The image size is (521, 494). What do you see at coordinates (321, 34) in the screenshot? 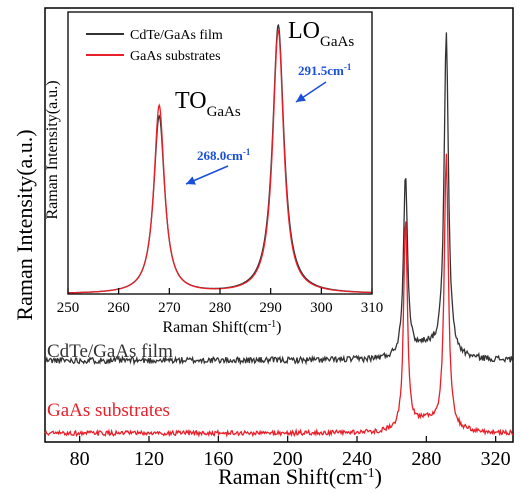
I see `lo-peak-label: LOGaAs` at bounding box center [321, 34].